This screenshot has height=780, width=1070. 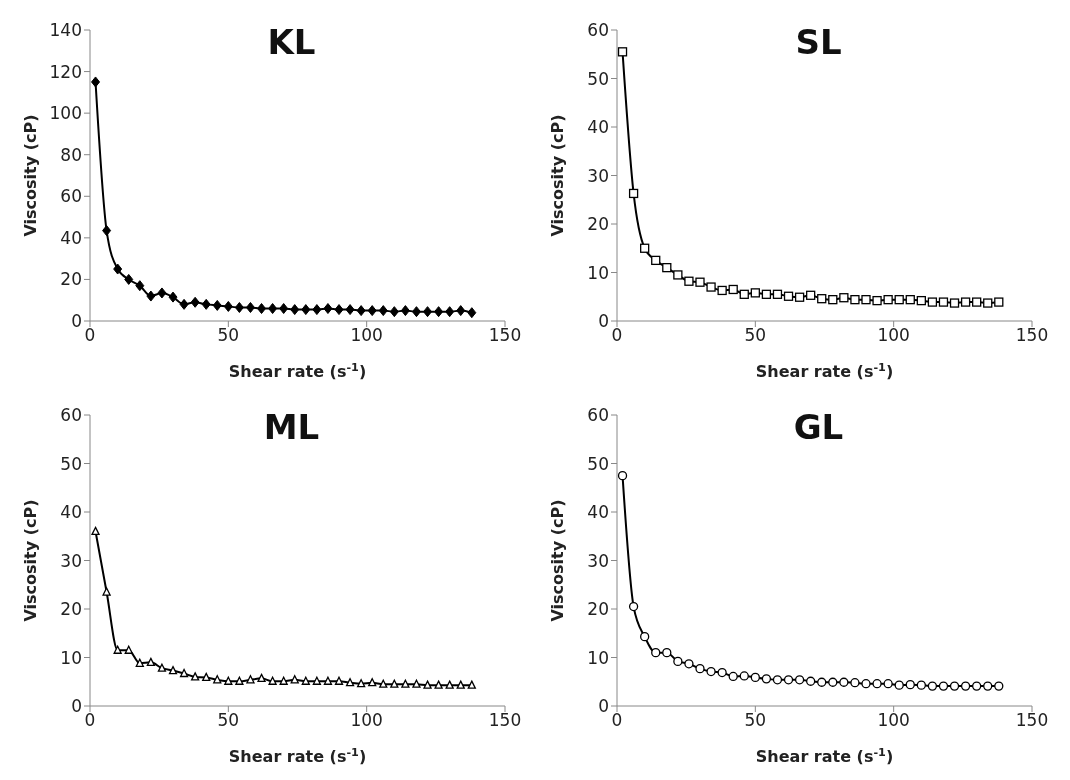 What do you see at coordinates (90, 720) in the screenshot?
I see `x-tick-label: 0` at bounding box center [90, 720].